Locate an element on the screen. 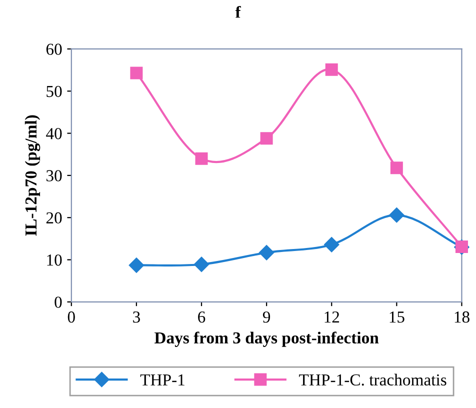 This screenshot has height=408, width=476. y-tick-label: 40 is located at coordinates (54, 134).